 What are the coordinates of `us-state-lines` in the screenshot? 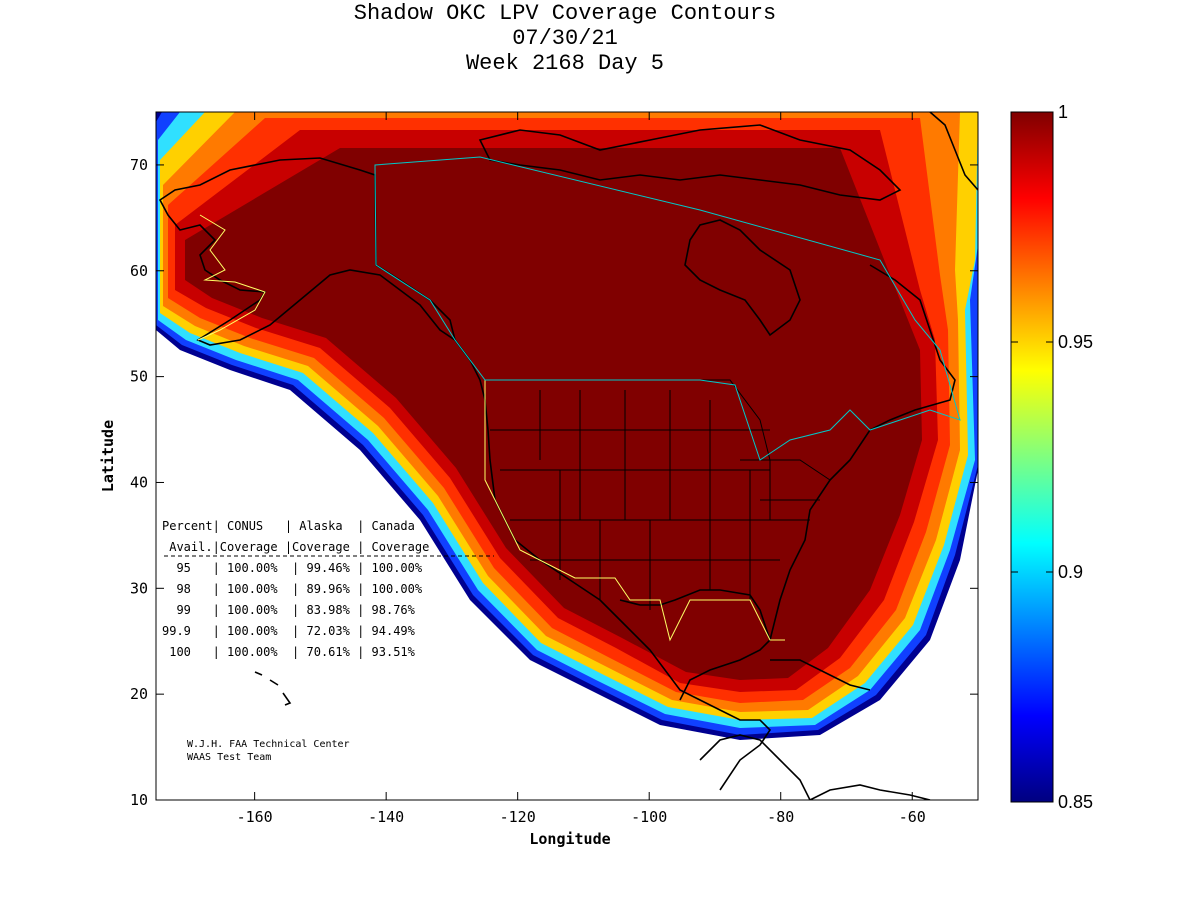 It's located at (658, 494).